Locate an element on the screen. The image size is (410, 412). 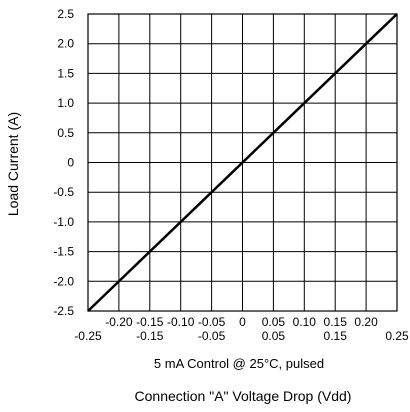
x-tick-label: -0.10 is located at coordinates (181, 322).